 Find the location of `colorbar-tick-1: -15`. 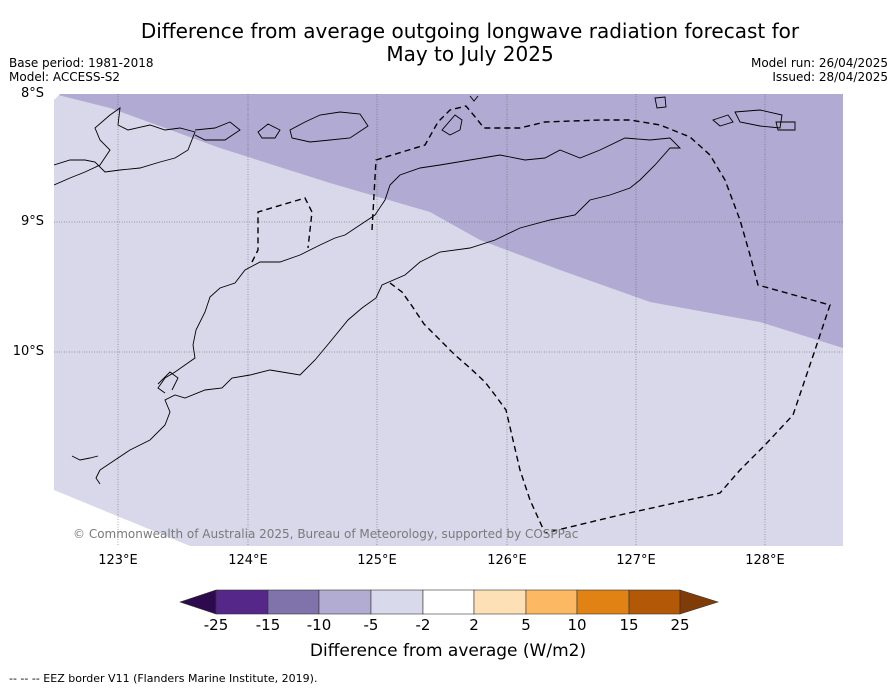

colorbar-tick-1: -15 is located at coordinates (268, 625).